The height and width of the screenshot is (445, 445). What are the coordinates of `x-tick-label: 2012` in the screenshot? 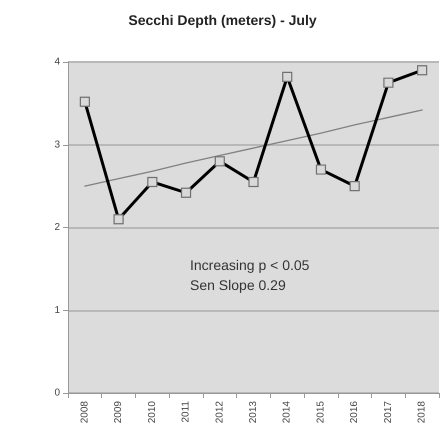 It's located at (220, 412).